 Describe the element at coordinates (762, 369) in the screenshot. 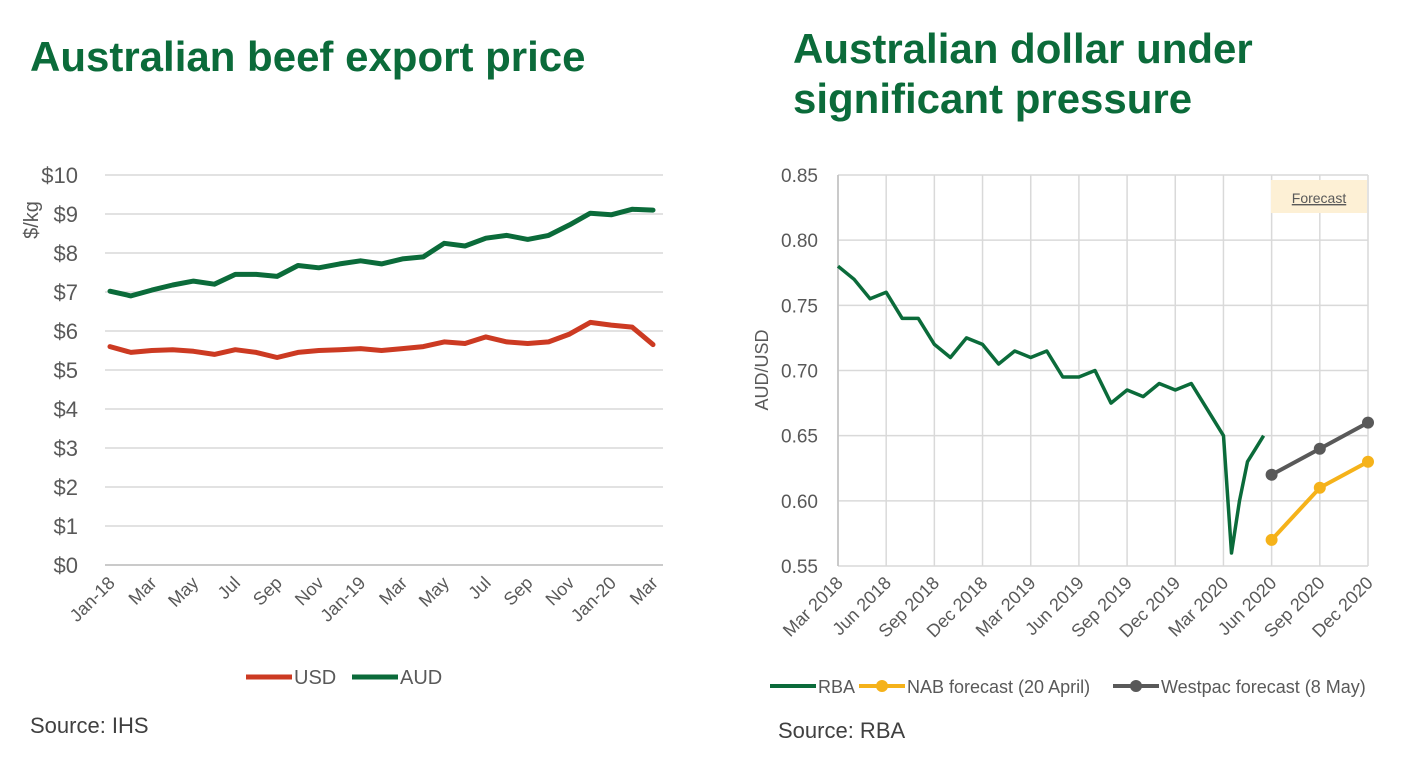

I see `y-axis-label: AUD/USD` at that location.